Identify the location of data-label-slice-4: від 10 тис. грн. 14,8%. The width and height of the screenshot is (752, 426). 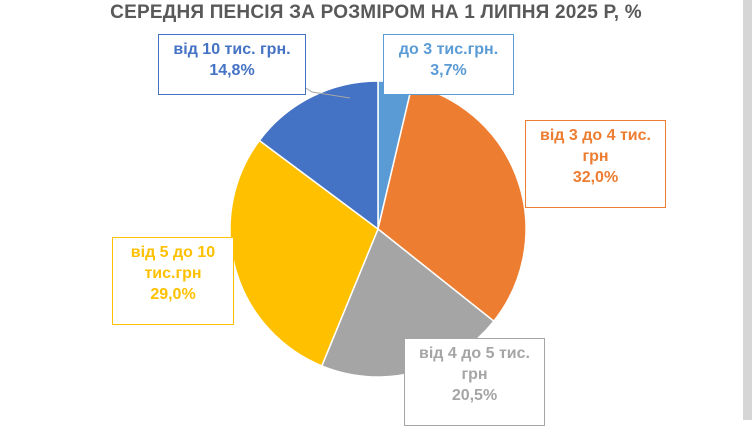
(232, 64).